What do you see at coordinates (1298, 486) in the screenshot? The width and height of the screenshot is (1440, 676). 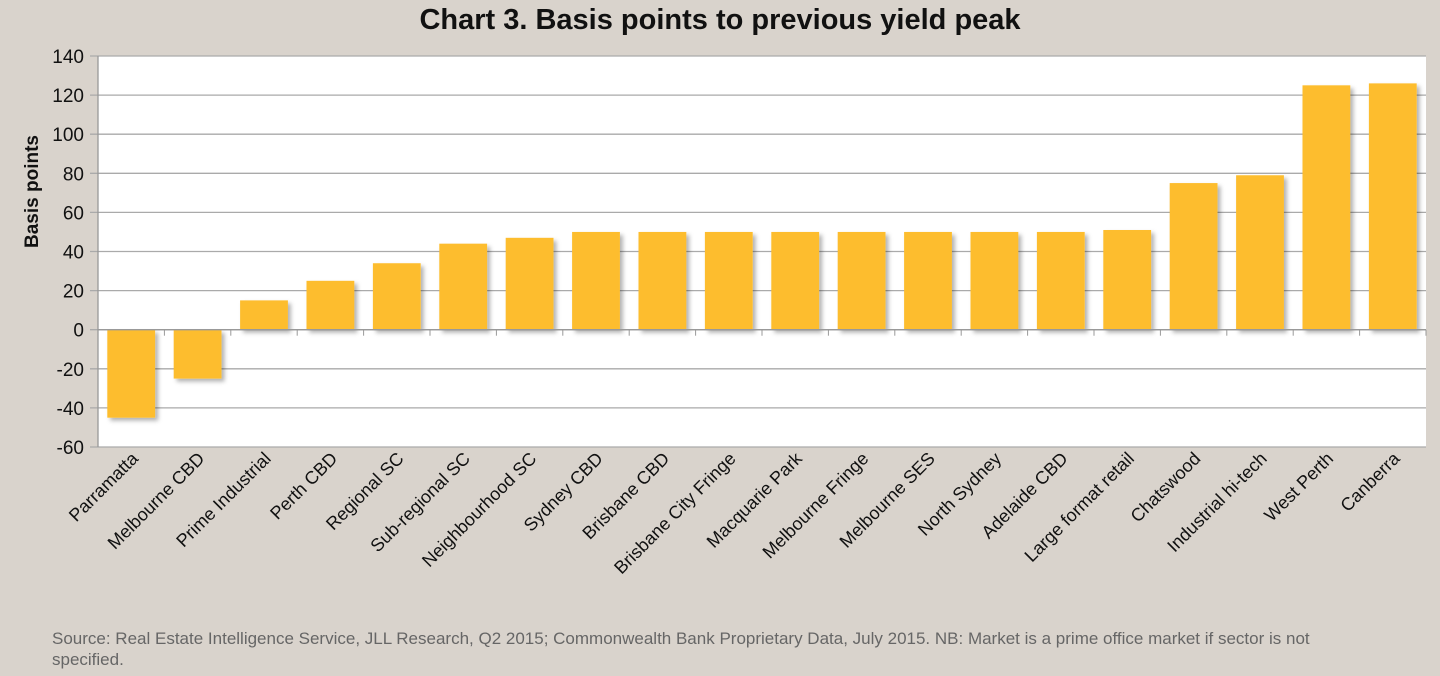 I see `x-tick-label: West Perth` at bounding box center [1298, 486].